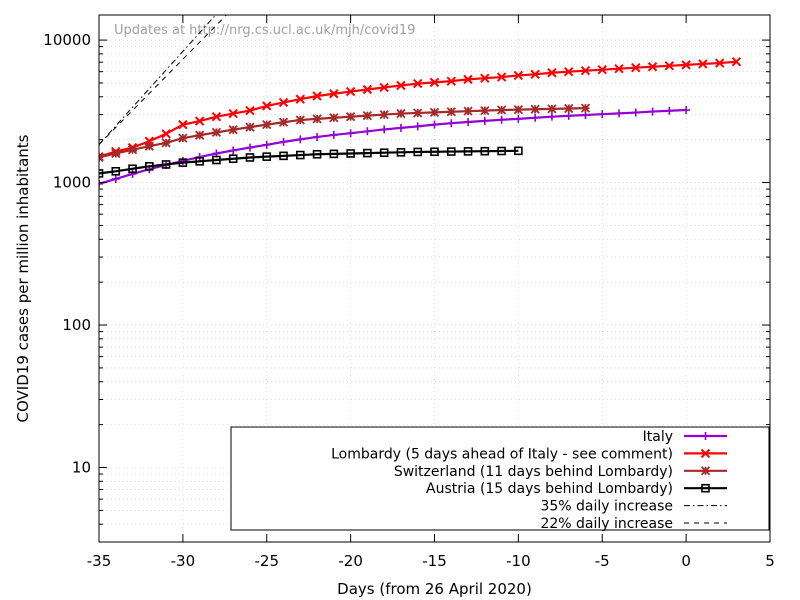 The width and height of the screenshot is (800, 600). What do you see at coordinates (183, 561) in the screenshot?
I see `x-tick-label: -30` at bounding box center [183, 561].